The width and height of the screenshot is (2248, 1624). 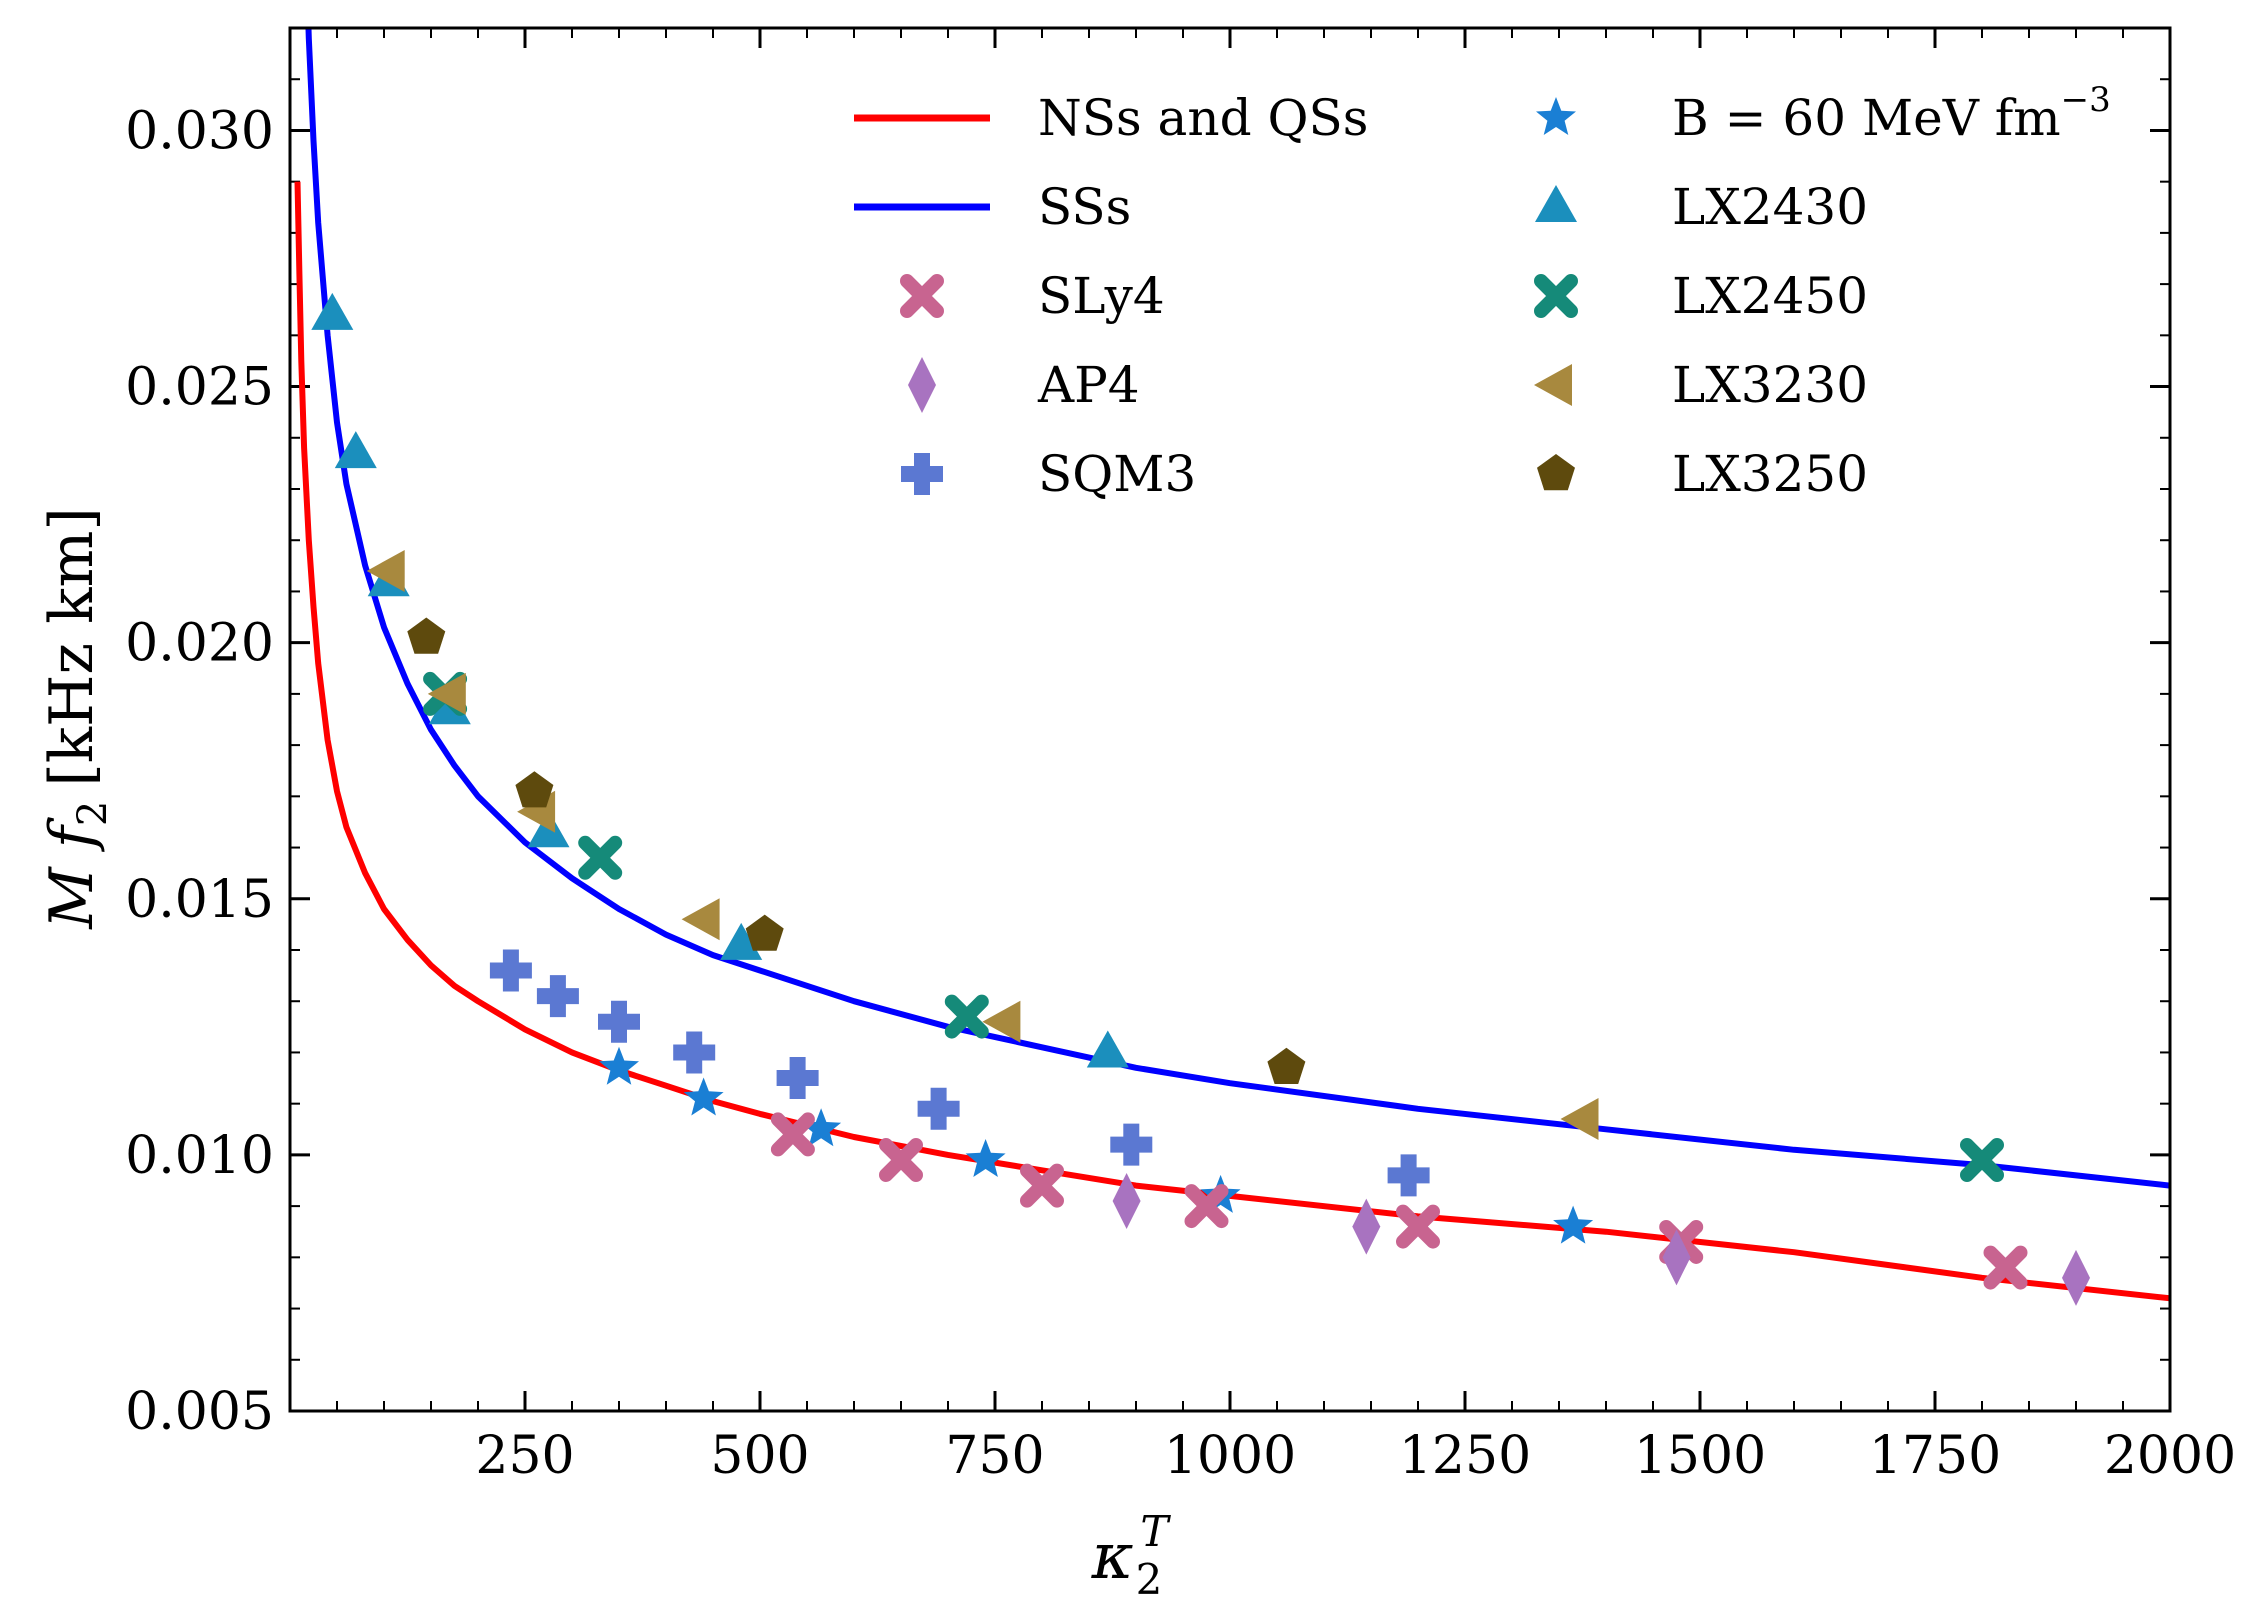 I want to click on y-tick-label: 0.005, so click(x=199, y=1412).